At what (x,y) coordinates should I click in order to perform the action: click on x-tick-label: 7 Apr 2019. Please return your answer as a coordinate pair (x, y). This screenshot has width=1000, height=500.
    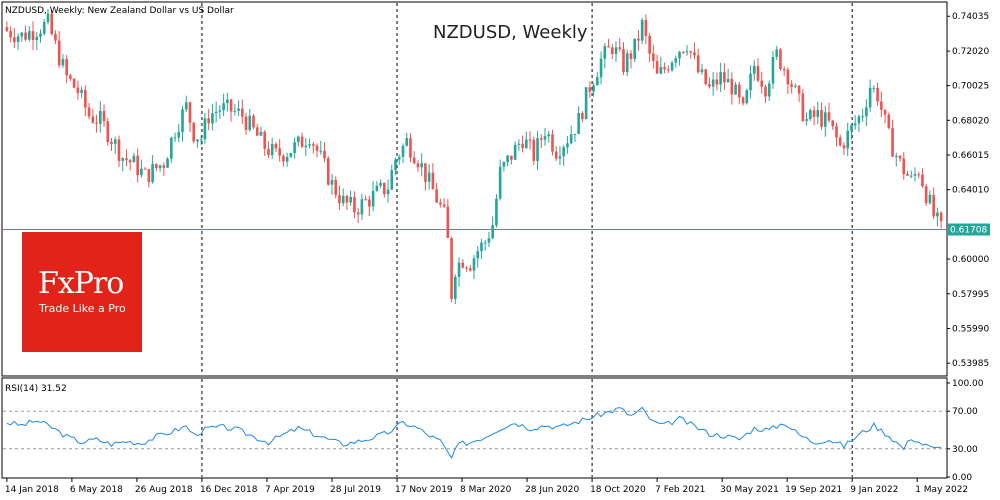
    Looking at the image, I should click on (290, 490).